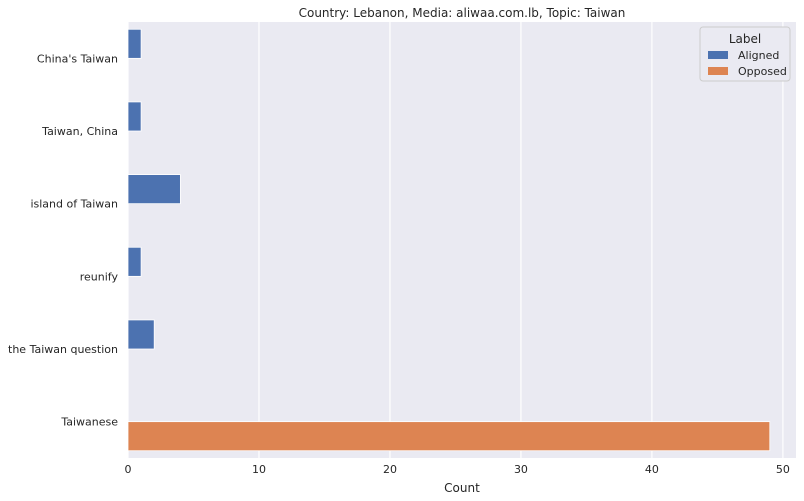 Image resolution: width=804 pixels, height=501 pixels. Describe the element at coordinates (390, 469) in the screenshot. I see `x-tick-label: 20` at that location.